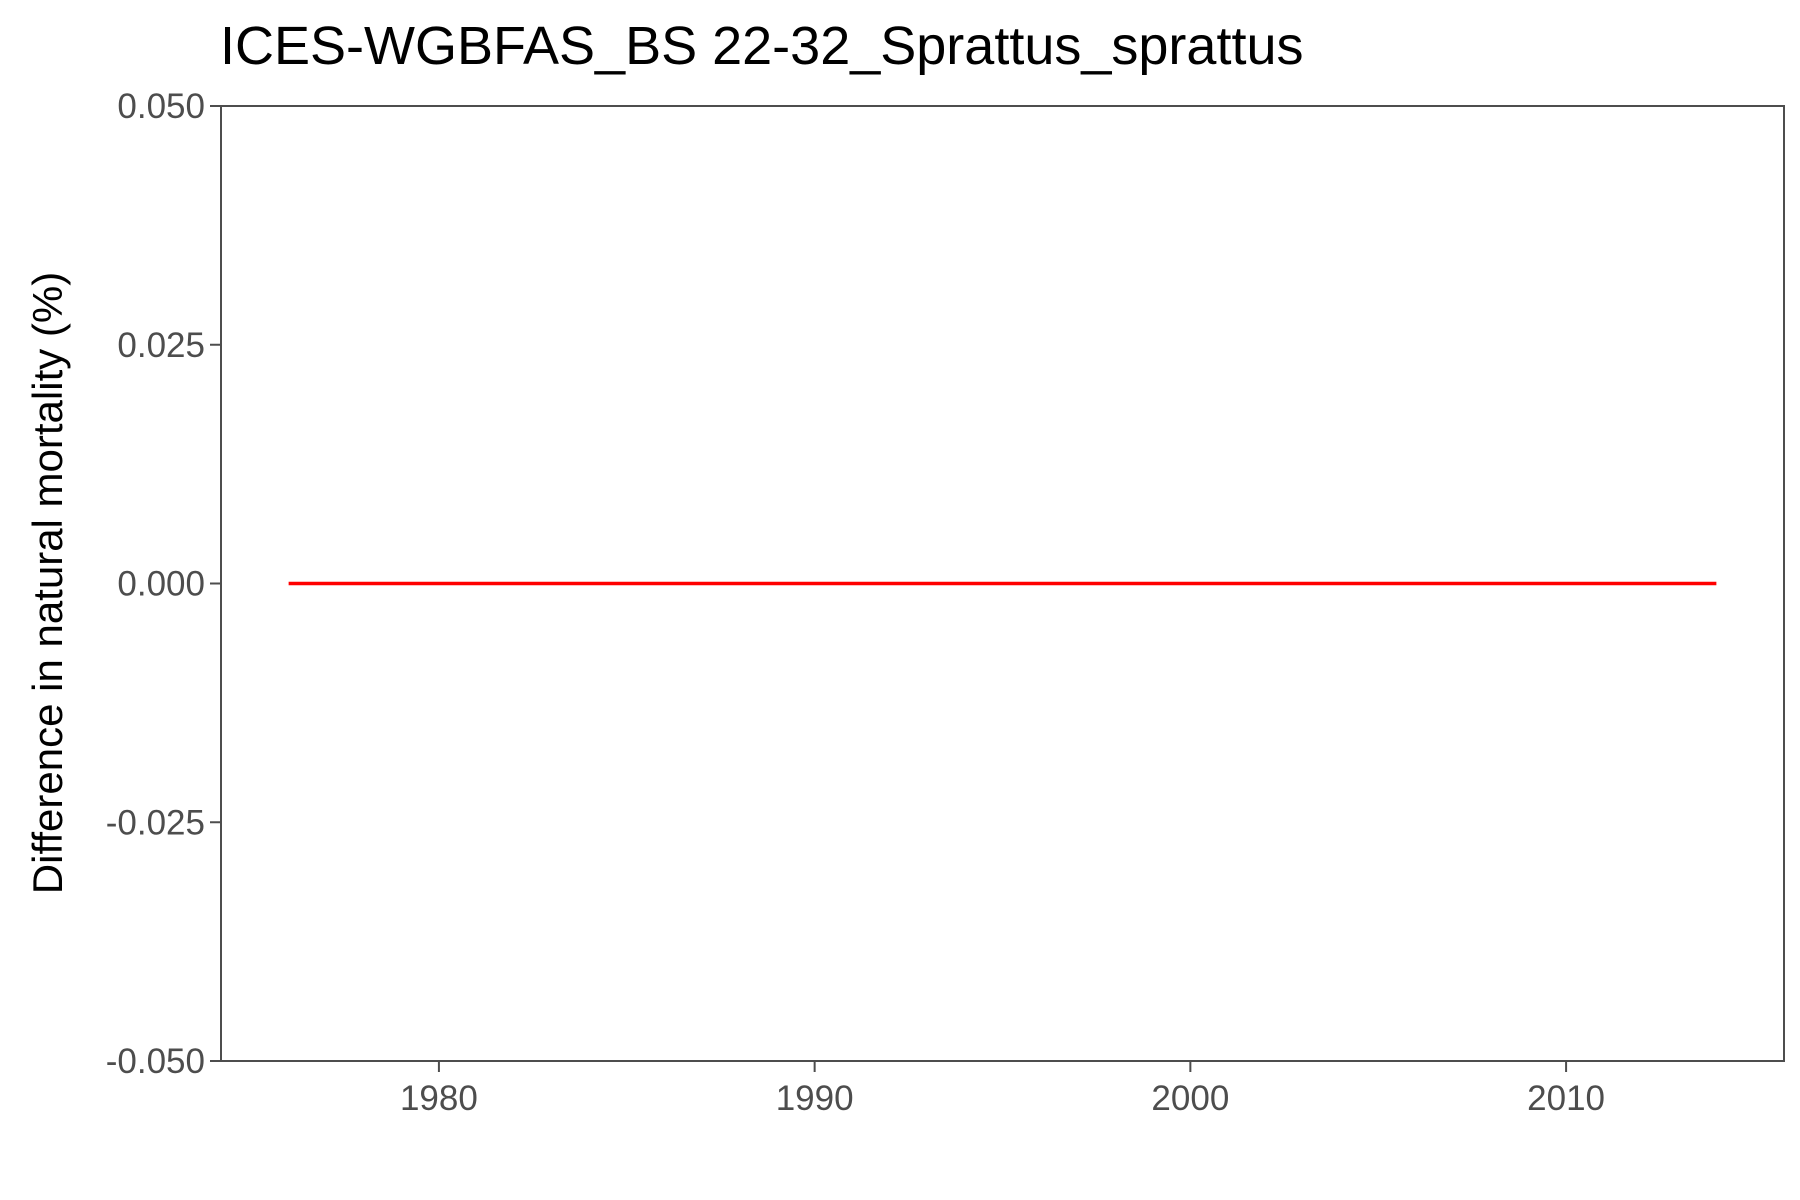 The height and width of the screenshot is (1200, 1800). What do you see at coordinates (155, 822) in the screenshot?
I see `y-tick-label: -0.025` at bounding box center [155, 822].